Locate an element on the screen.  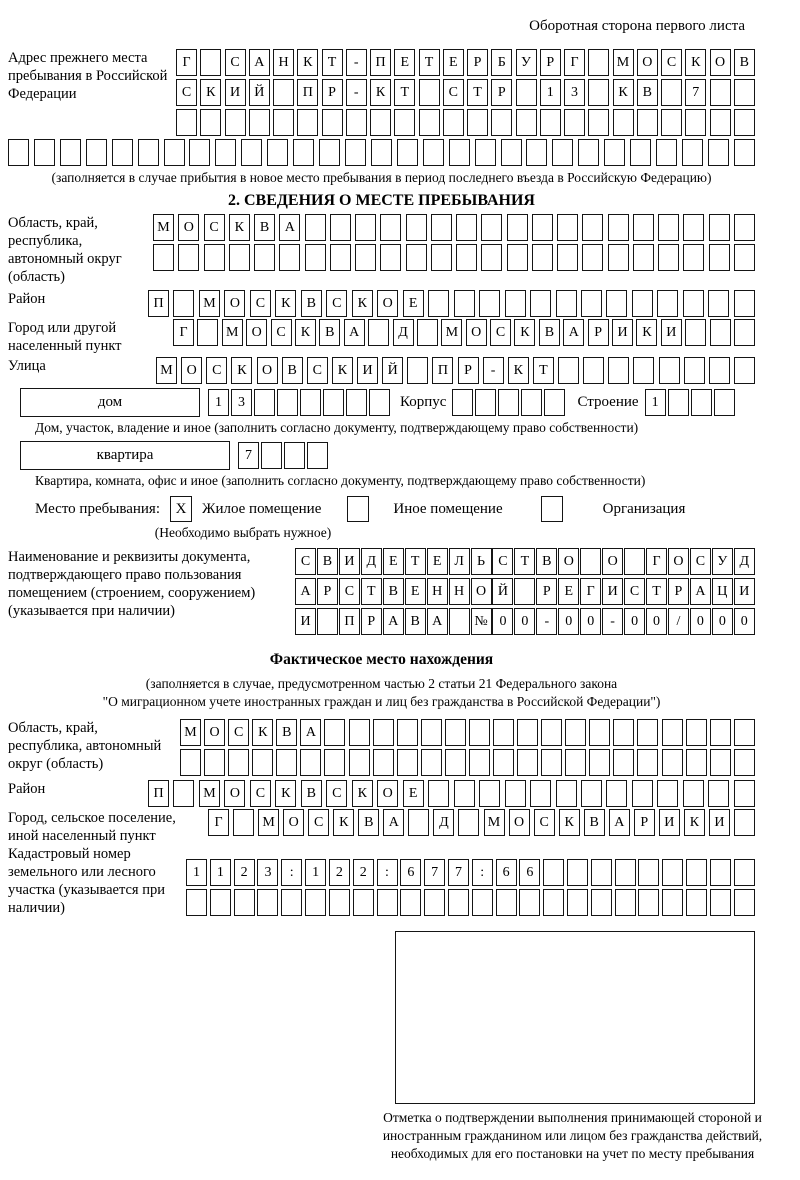
char-cell: Й is located at coordinates (393, 370).